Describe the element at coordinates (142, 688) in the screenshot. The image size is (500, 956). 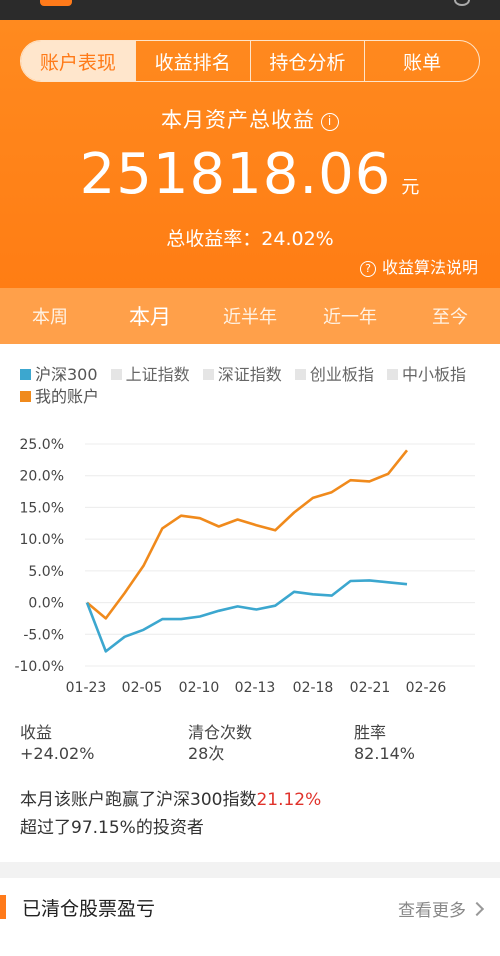
I see `x-tick-label: 02-05` at that location.